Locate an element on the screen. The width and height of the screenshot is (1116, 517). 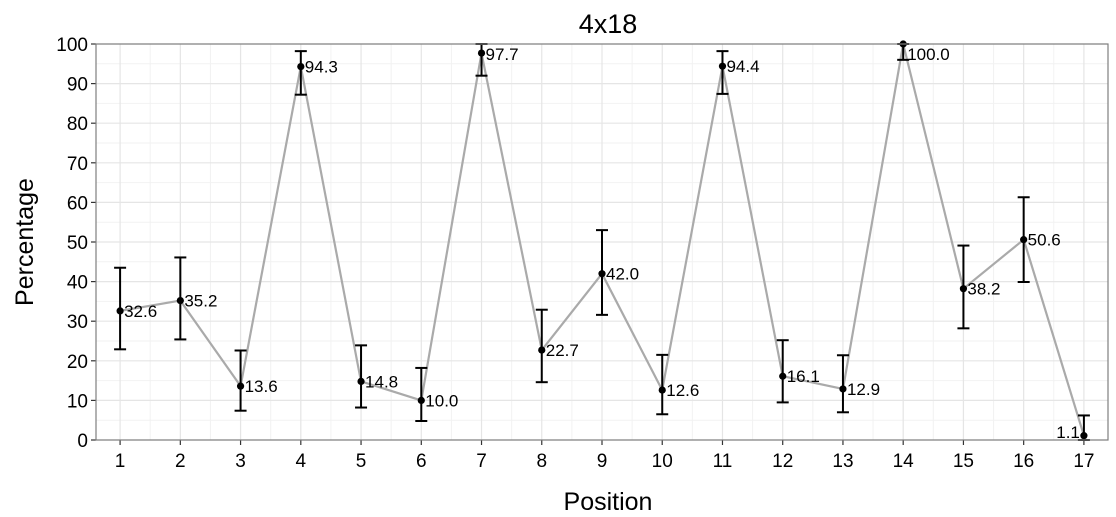
data-label: 22.7 is located at coordinates (562, 350).